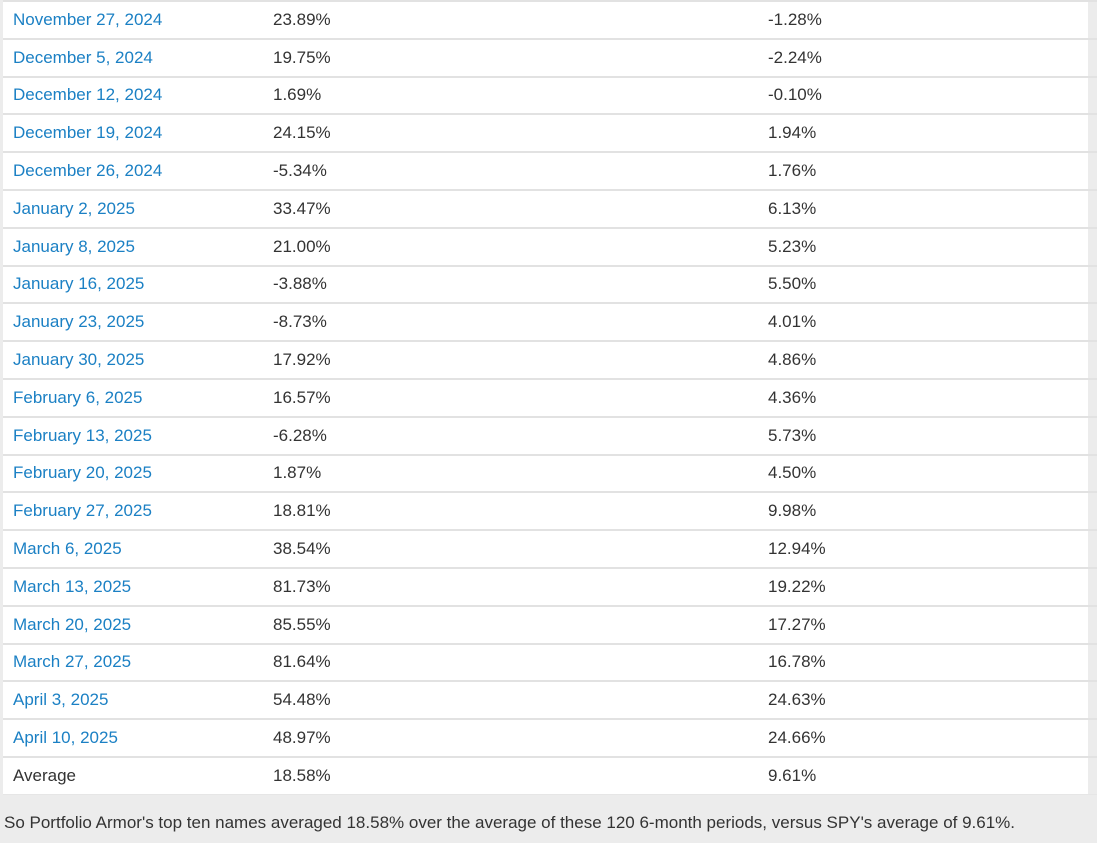 The image size is (1097, 843). What do you see at coordinates (510, 133) in the screenshot?
I see `top-ten-return-cell: 24.15%` at bounding box center [510, 133].